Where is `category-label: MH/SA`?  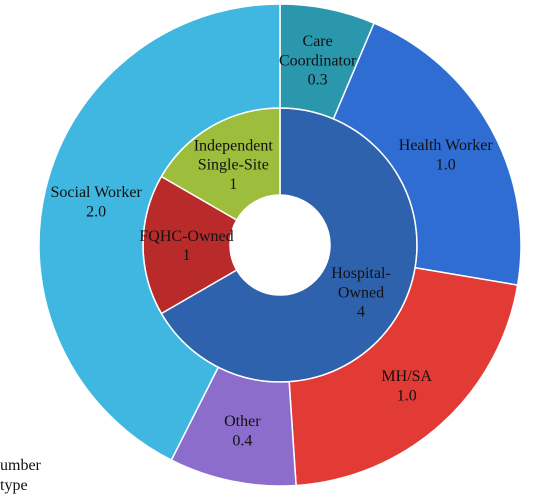
category-label: MH/SA is located at coordinates (406, 376).